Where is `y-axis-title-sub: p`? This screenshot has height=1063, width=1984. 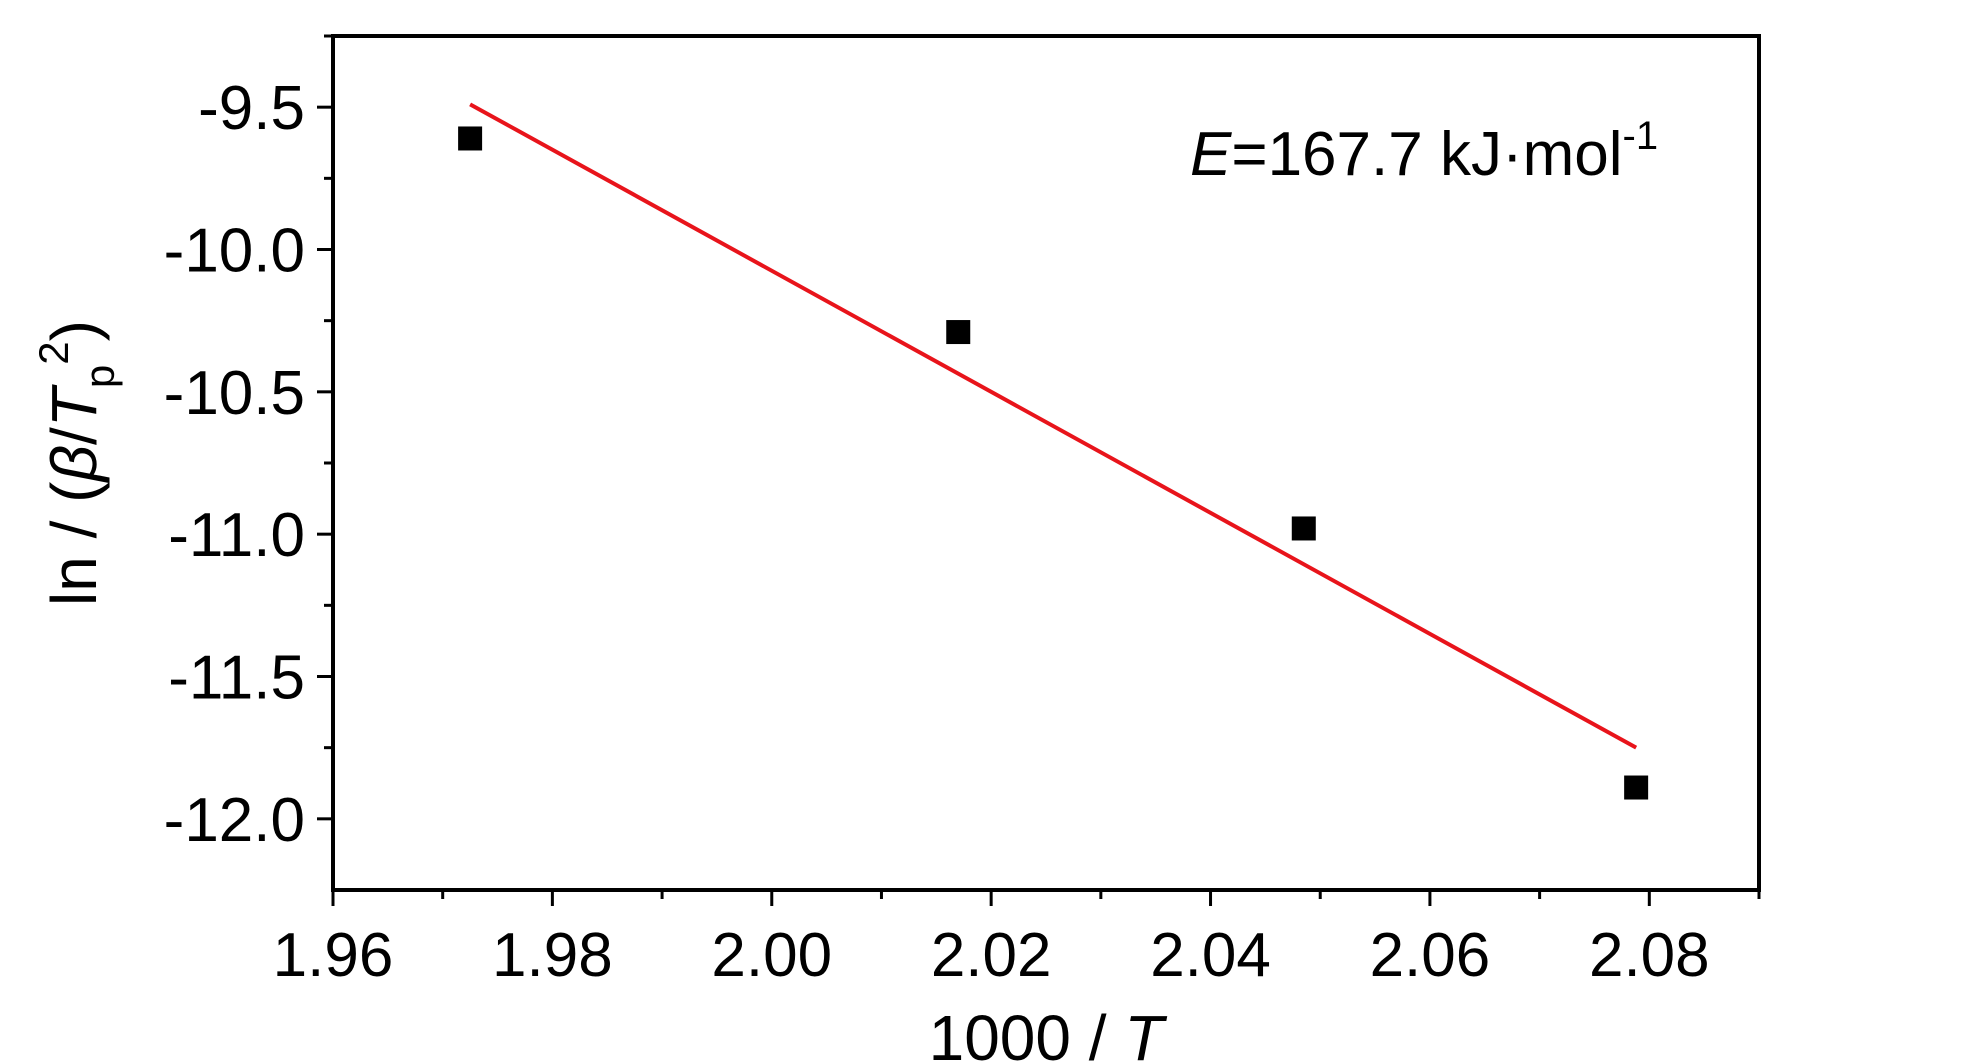
y-axis-title-sub: p is located at coordinates (99, 376).